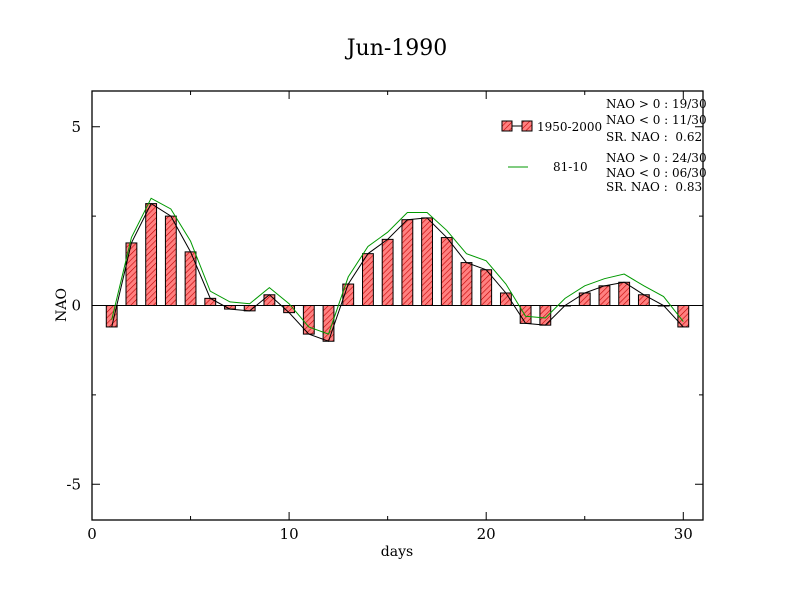 The width and height of the screenshot is (792, 612). Describe the element at coordinates (656, 120) in the screenshot. I see `stat-1950-neg: NAO < 0 : 11/30` at that location.